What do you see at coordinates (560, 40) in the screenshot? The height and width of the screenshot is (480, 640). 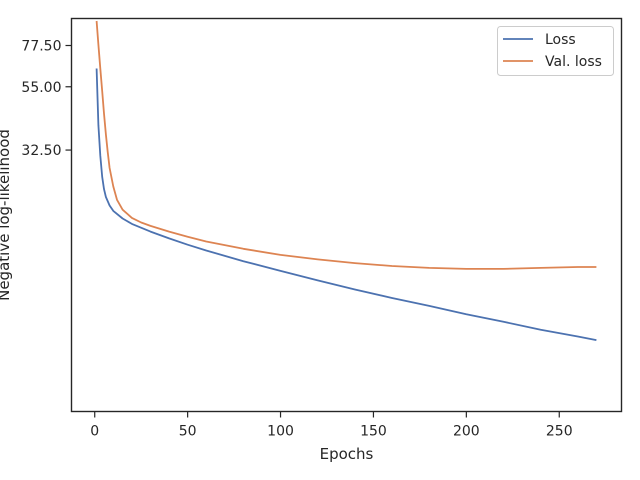 I see `legend-label-loss: Loss` at bounding box center [560, 40].